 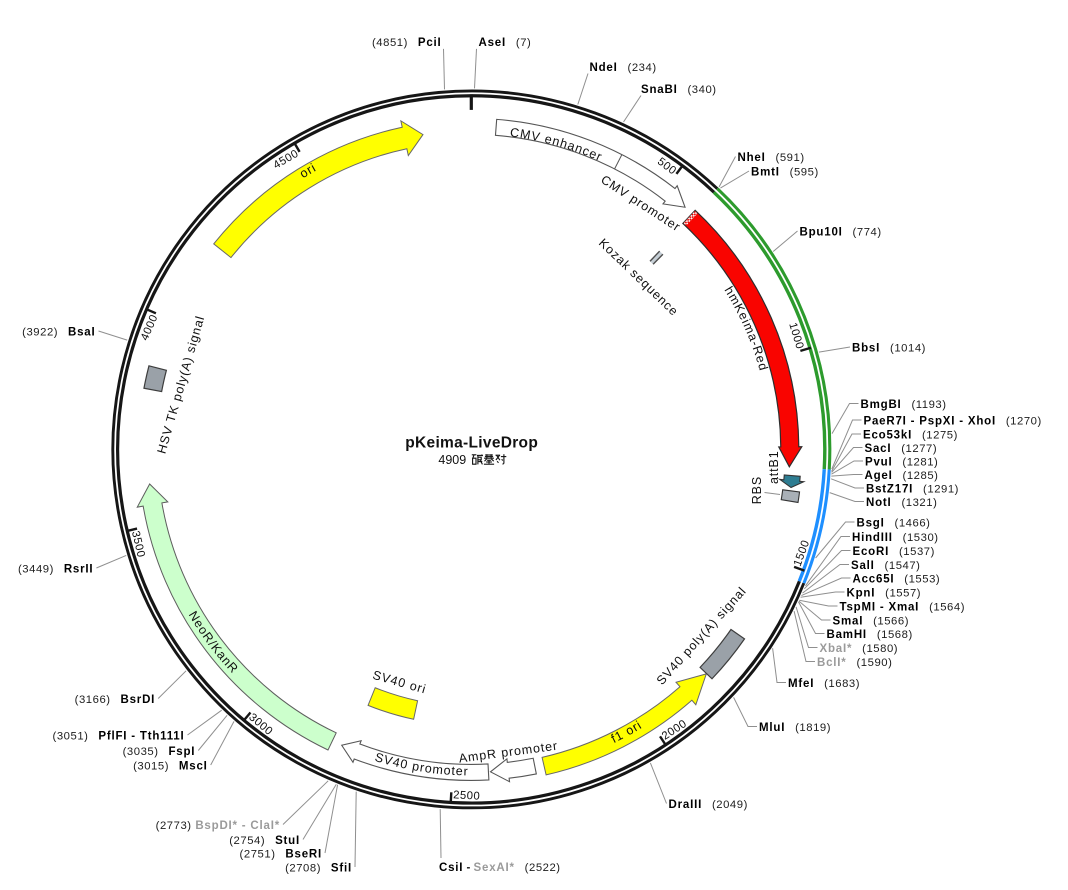 I want to click on svg-text: (3035) FspI, so click(x=159, y=752).